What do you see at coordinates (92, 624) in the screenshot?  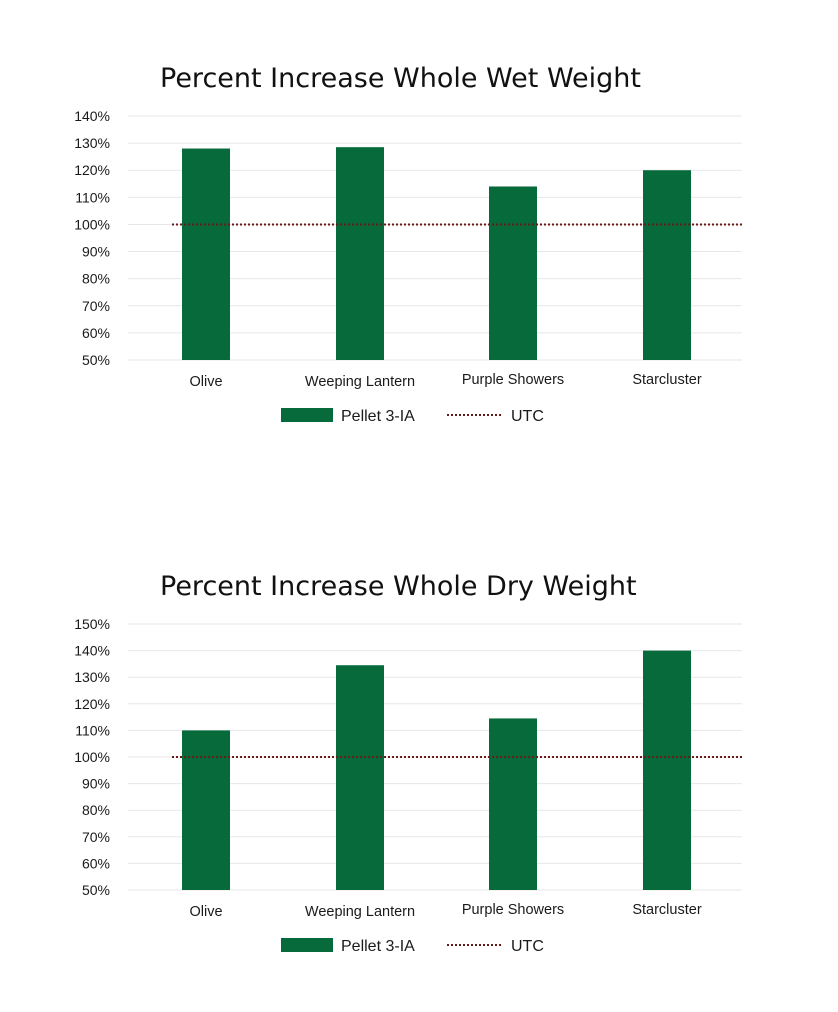 I see `y-tick-label: 150%` at bounding box center [92, 624].